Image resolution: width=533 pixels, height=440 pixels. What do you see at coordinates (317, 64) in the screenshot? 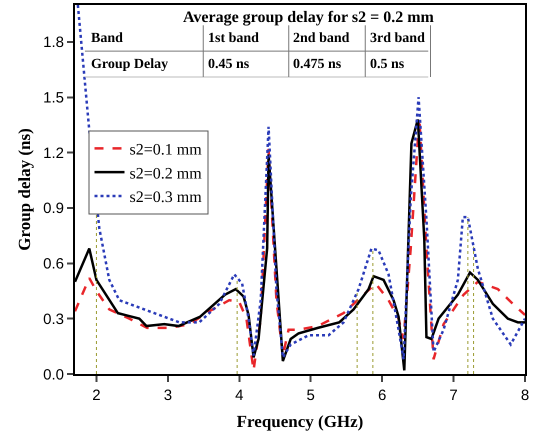
I see `annotation: 0.475 ns` at bounding box center [317, 64].